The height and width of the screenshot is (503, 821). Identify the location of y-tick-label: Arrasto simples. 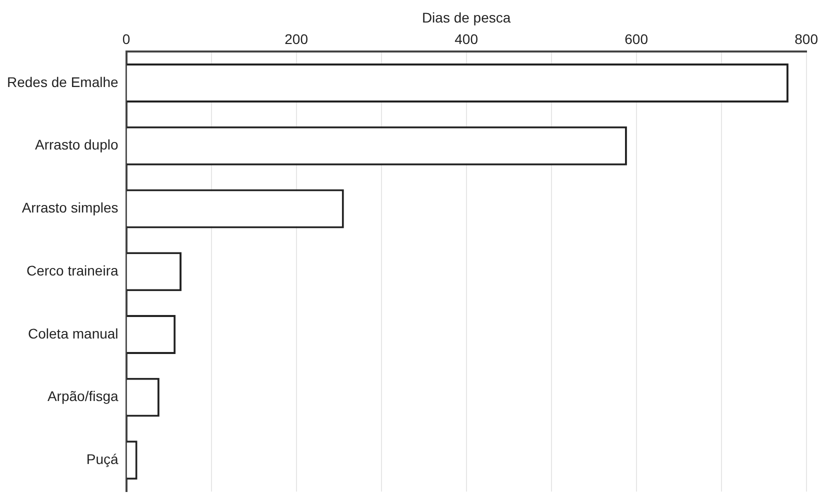
(70, 208).